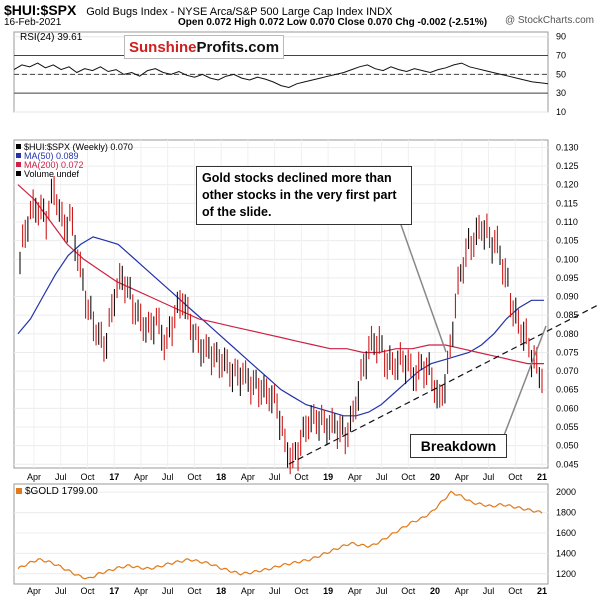 The height and width of the screenshot is (600, 600). I want to click on rsi-tick-label: 30, so click(561, 93).